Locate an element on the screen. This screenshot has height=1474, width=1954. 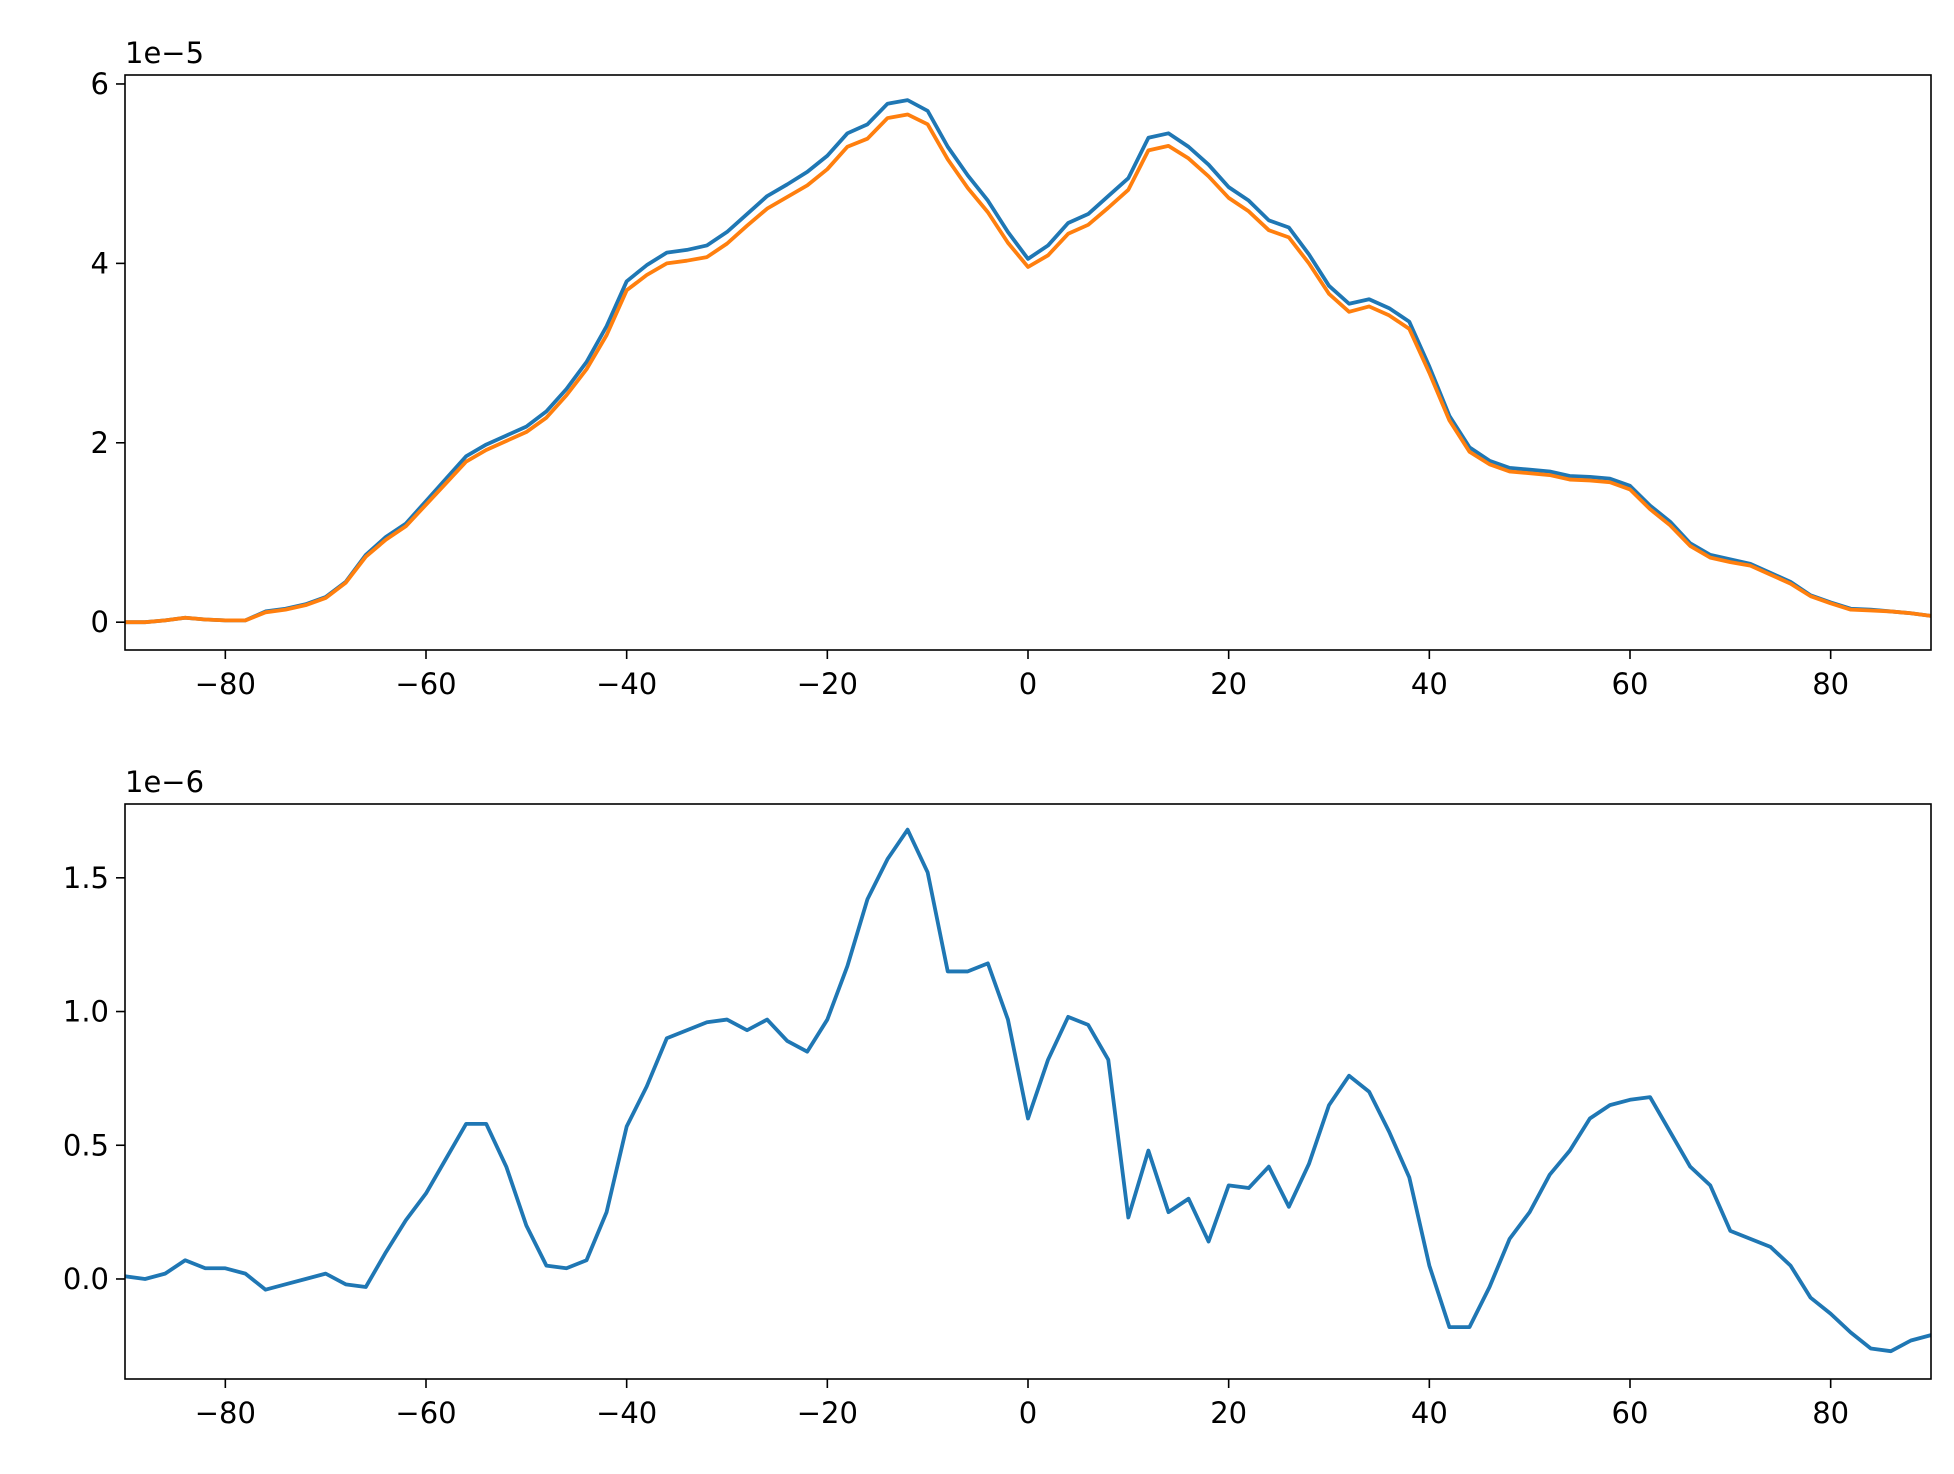
y-tick-label: 0.0 is located at coordinates (86, 1279).